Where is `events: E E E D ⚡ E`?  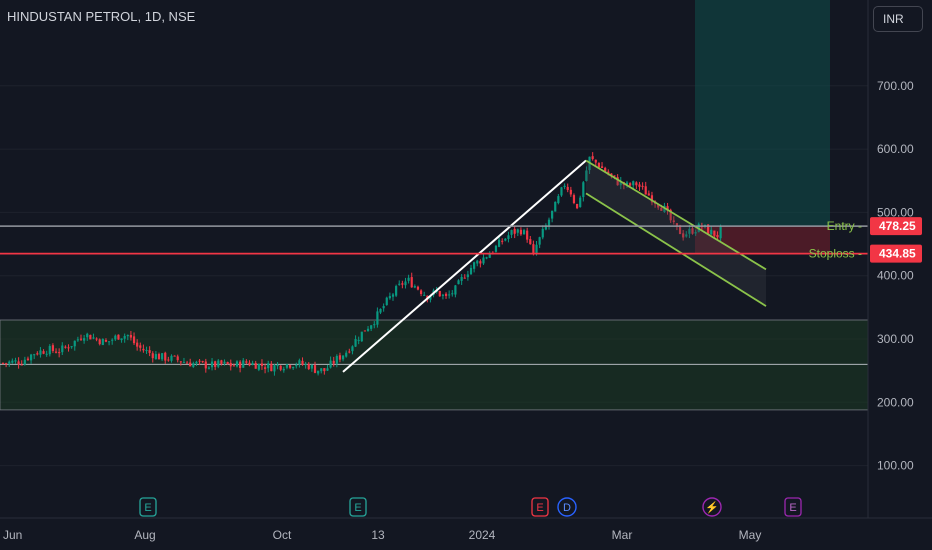
events: E E E D ⚡ E is located at coordinates (470, 507).